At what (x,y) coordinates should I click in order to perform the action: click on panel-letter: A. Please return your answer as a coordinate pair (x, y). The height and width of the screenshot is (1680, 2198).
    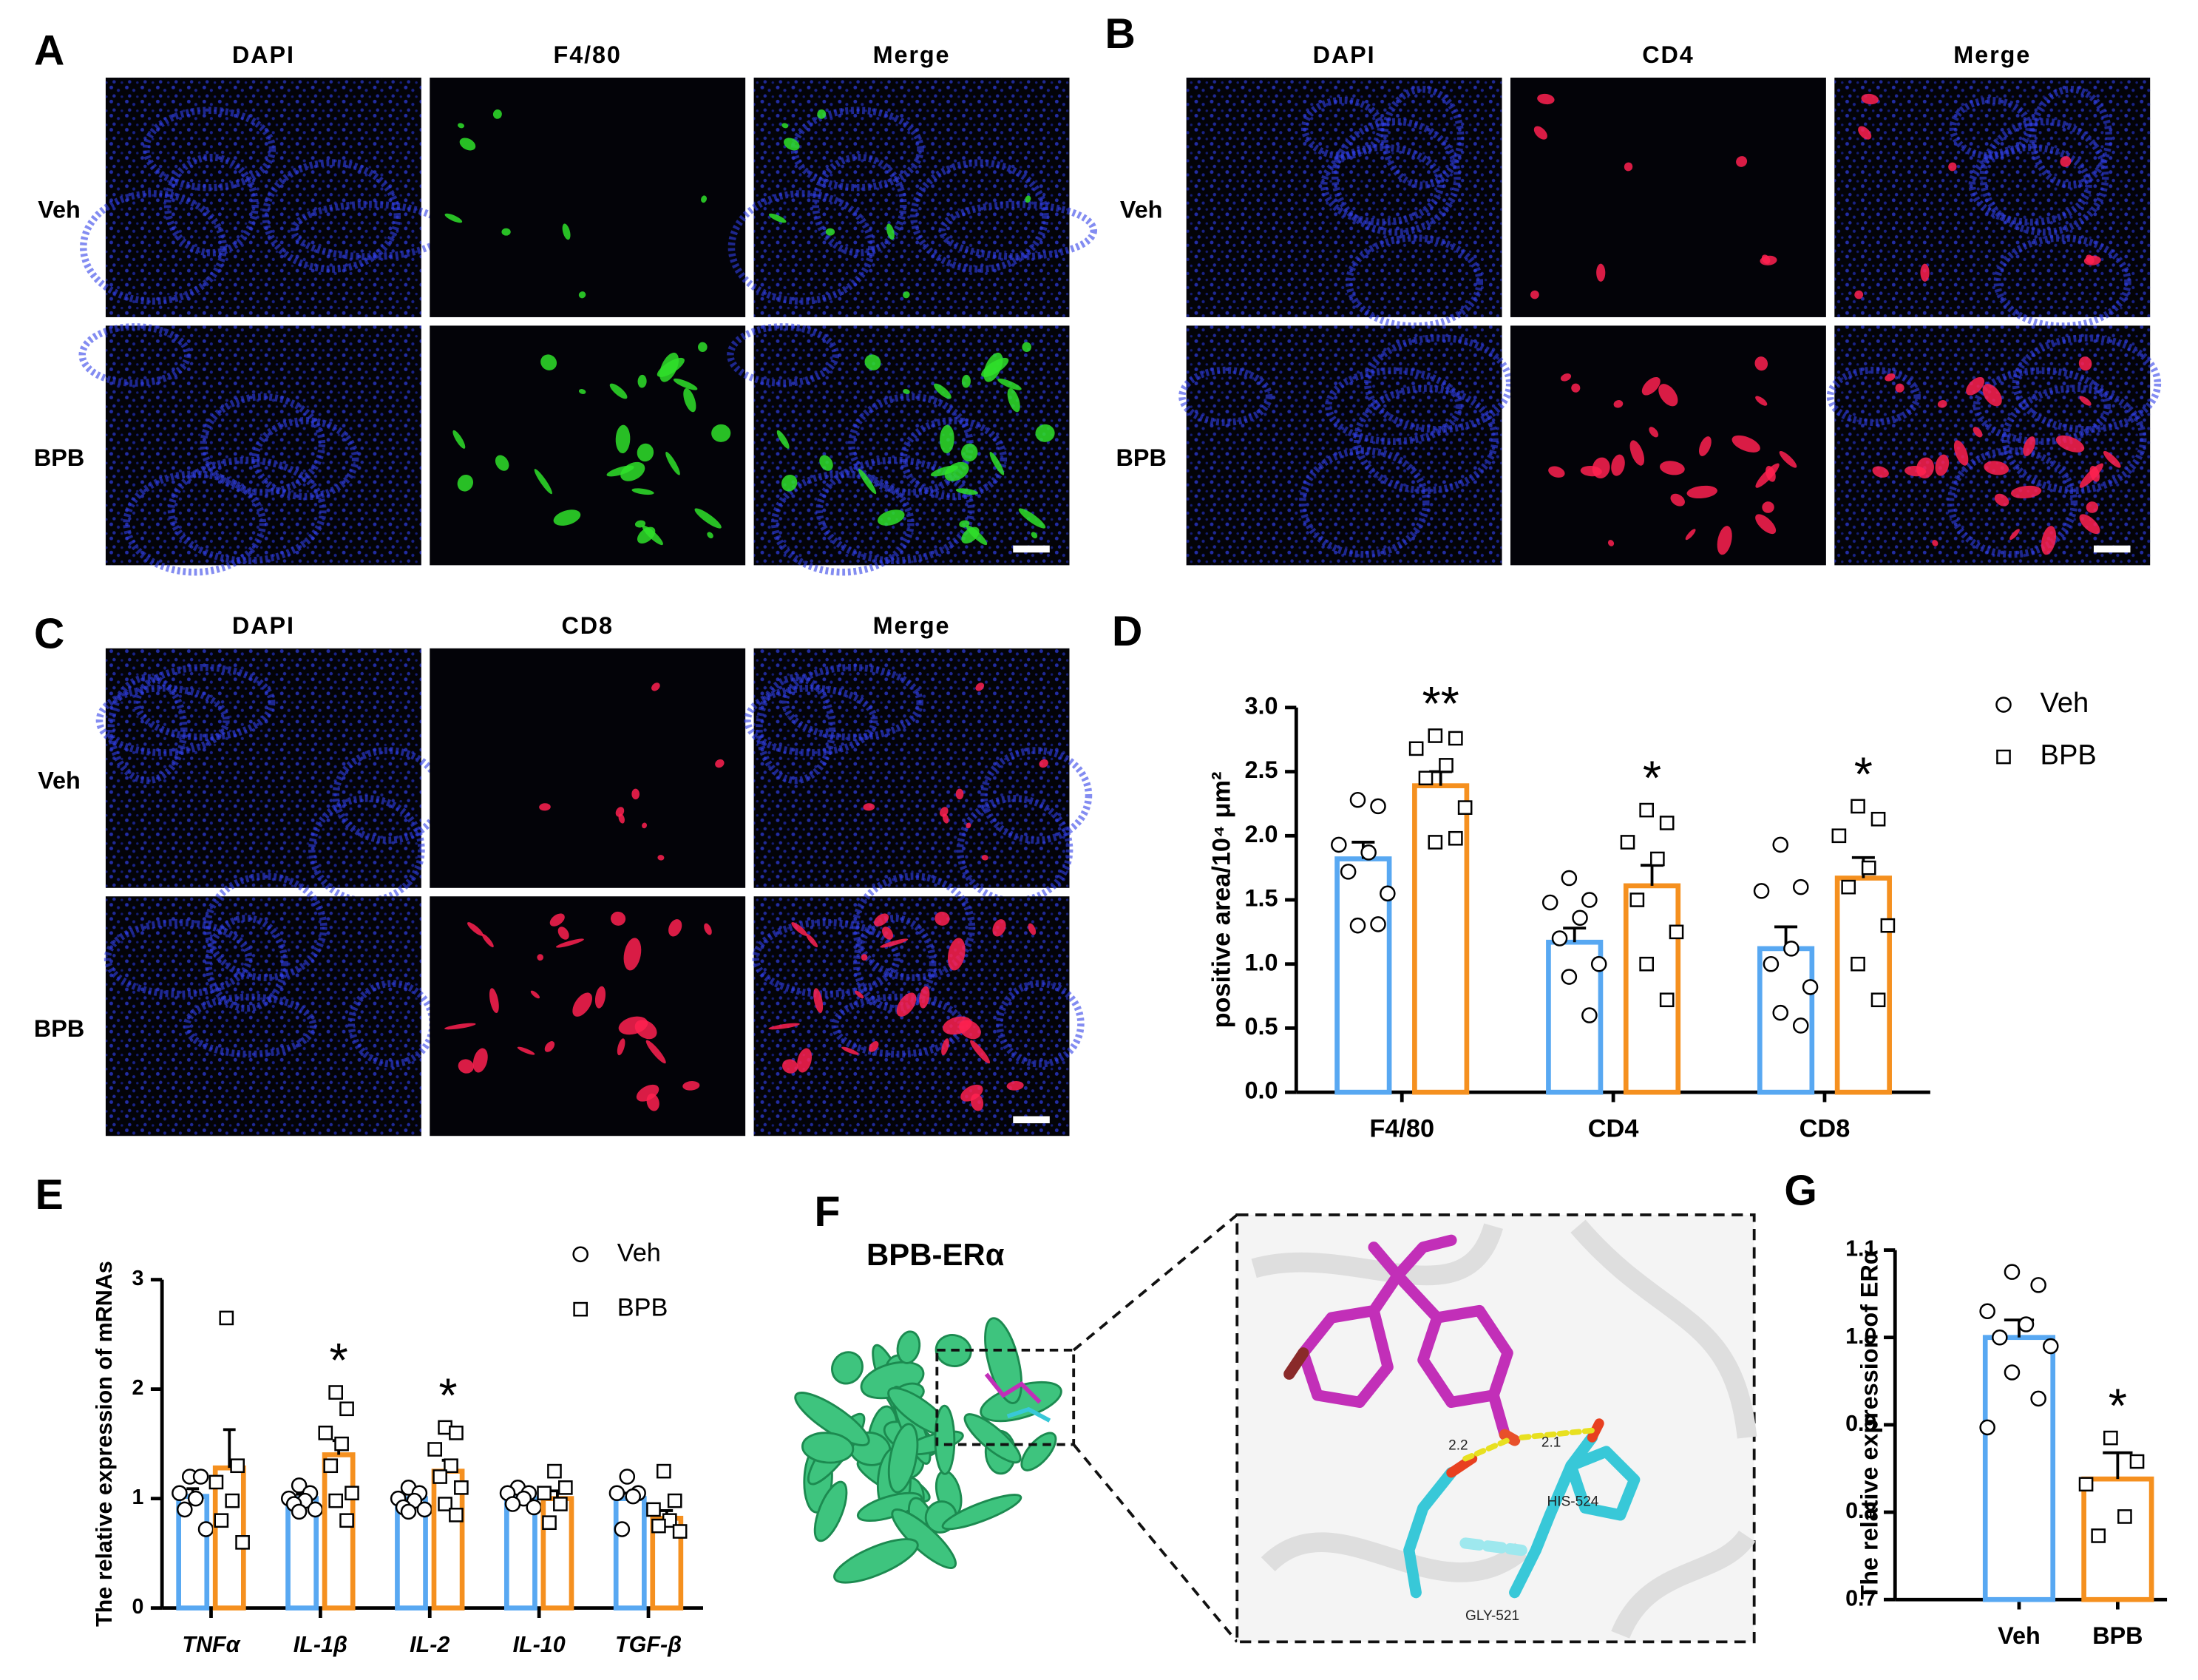
    Looking at the image, I should click on (49, 51).